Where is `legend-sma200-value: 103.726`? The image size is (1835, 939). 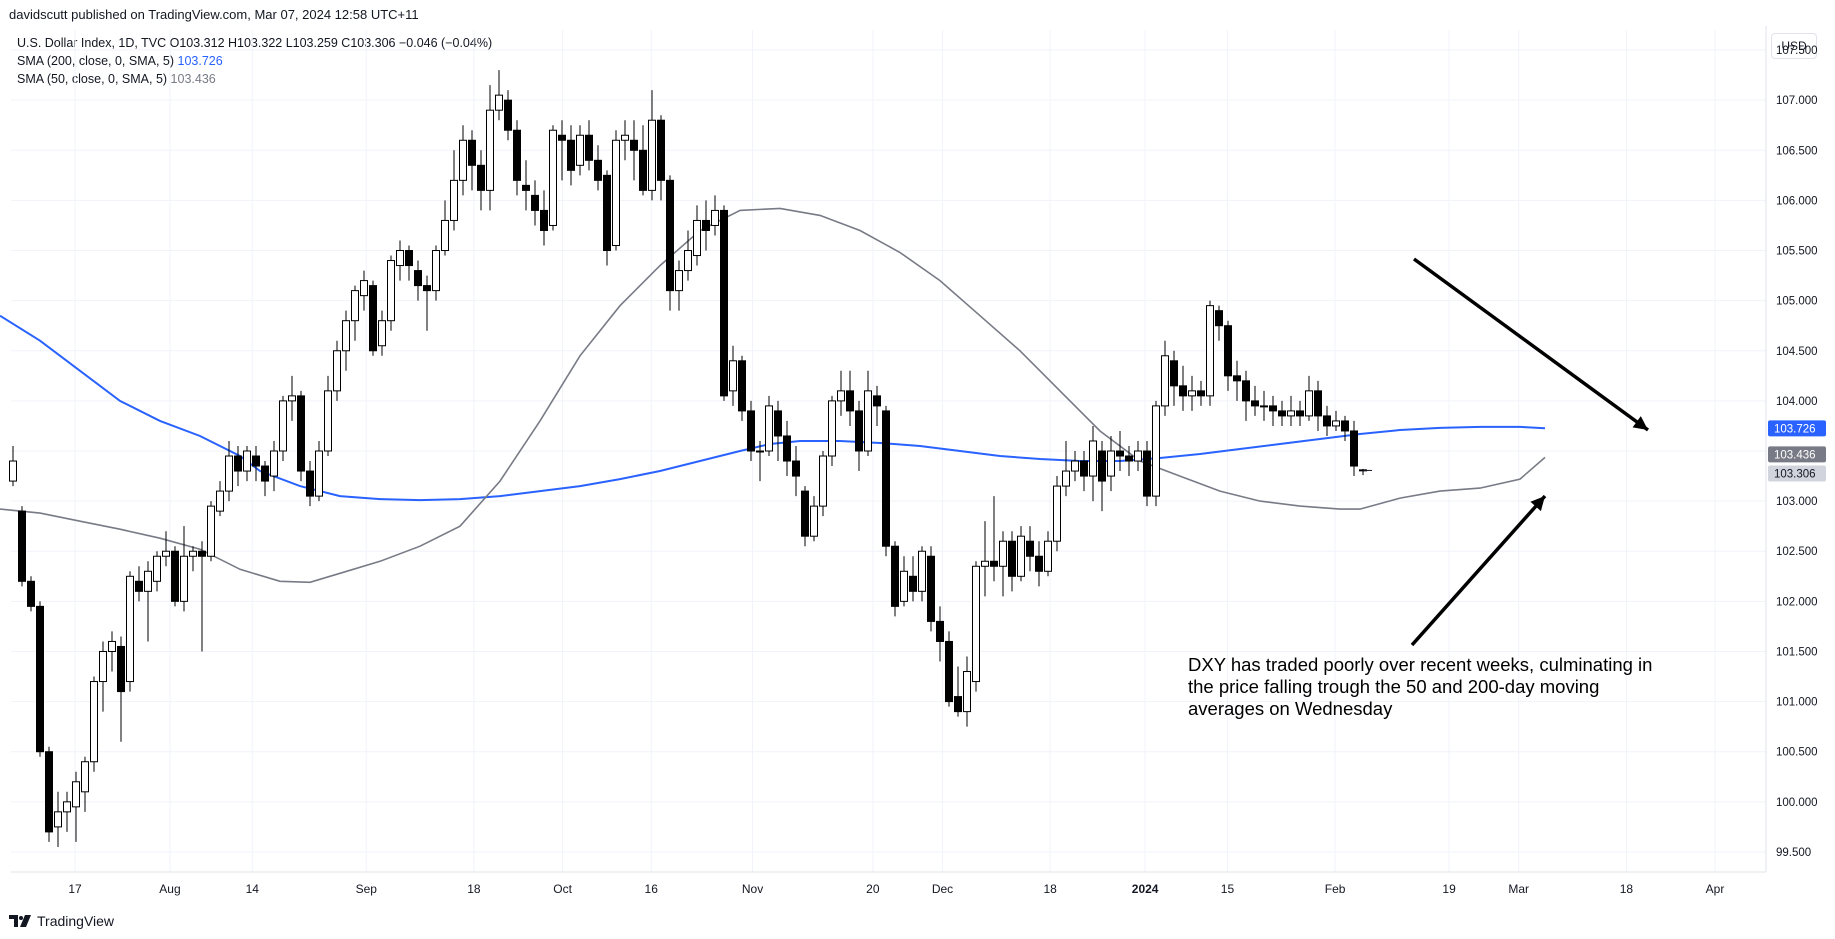
legend-sma200-value: 103.726 is located at coordinates (200, 61).